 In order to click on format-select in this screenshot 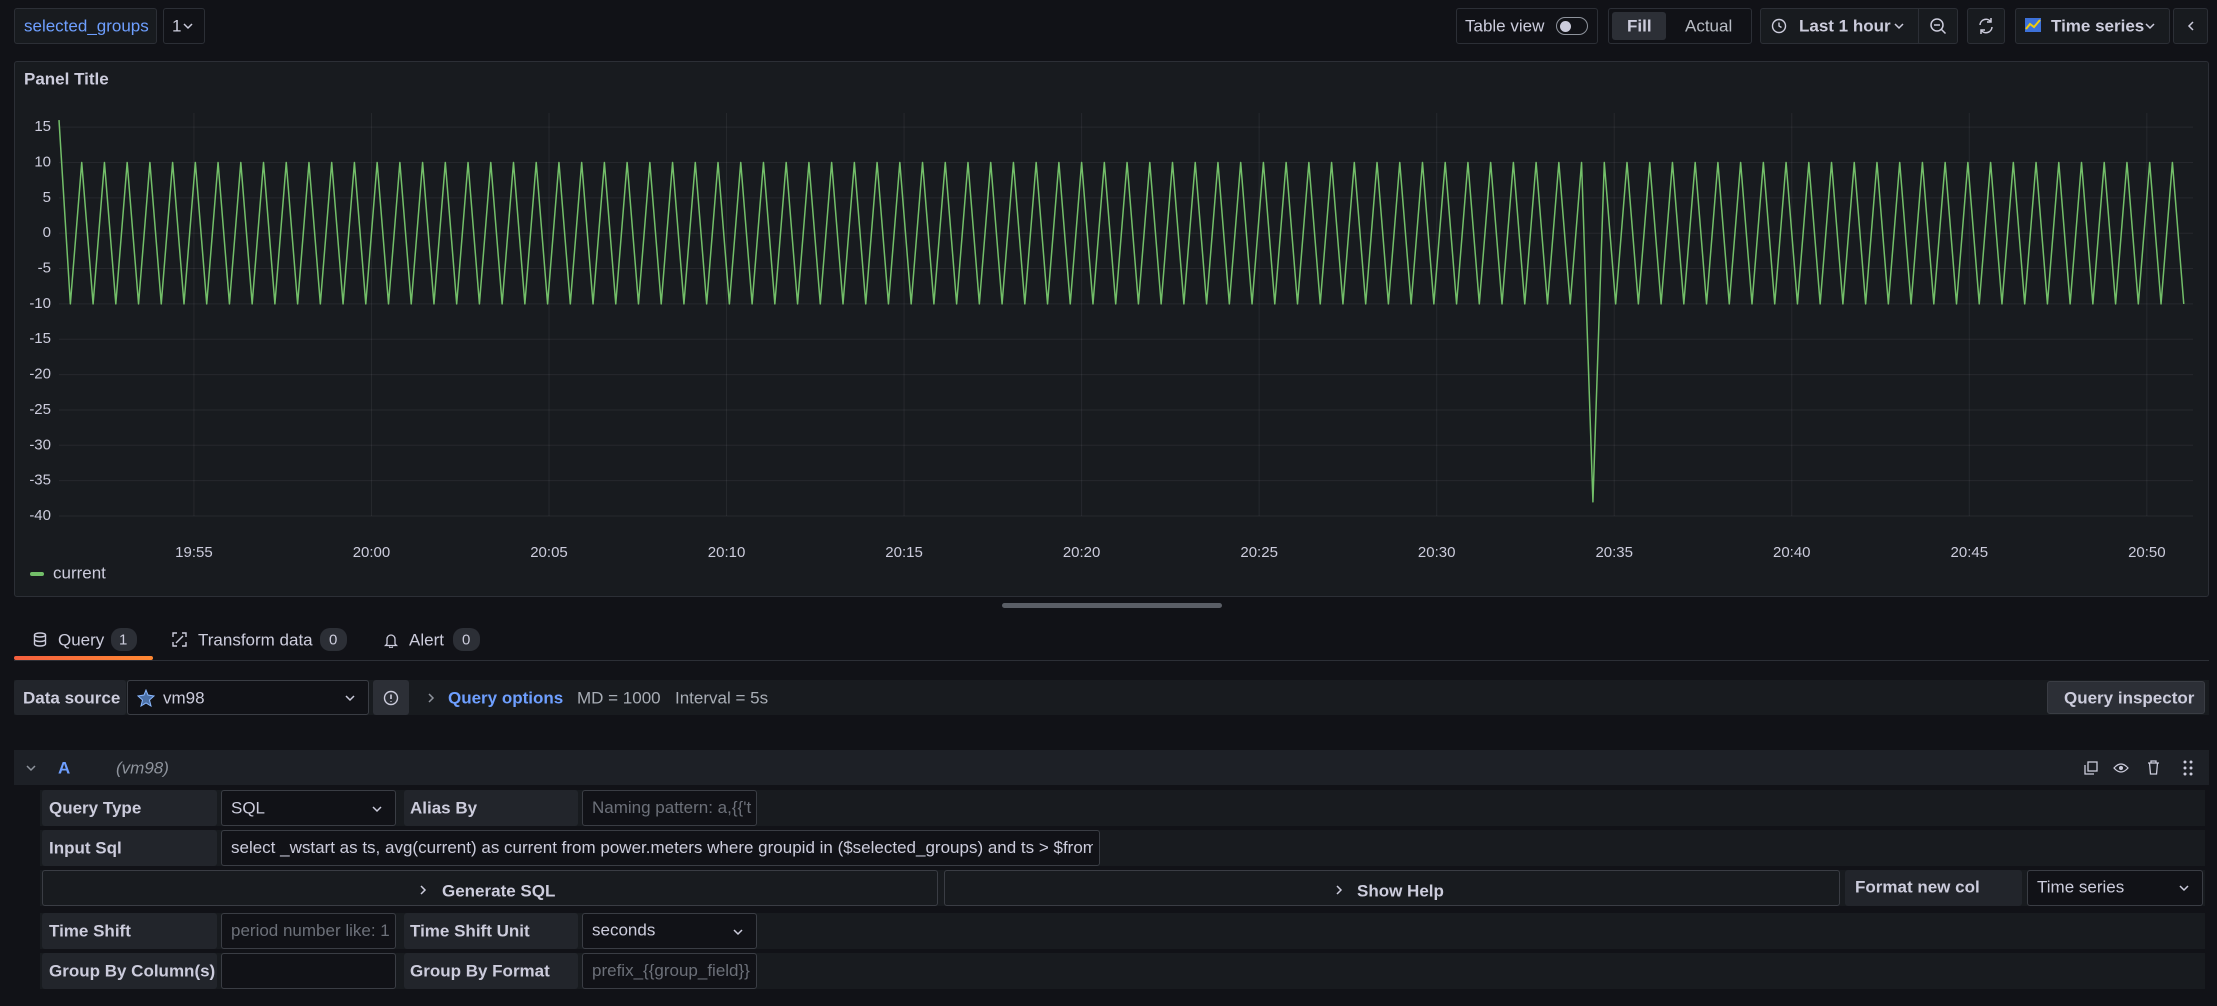, I will do `click(2115, 888)`.